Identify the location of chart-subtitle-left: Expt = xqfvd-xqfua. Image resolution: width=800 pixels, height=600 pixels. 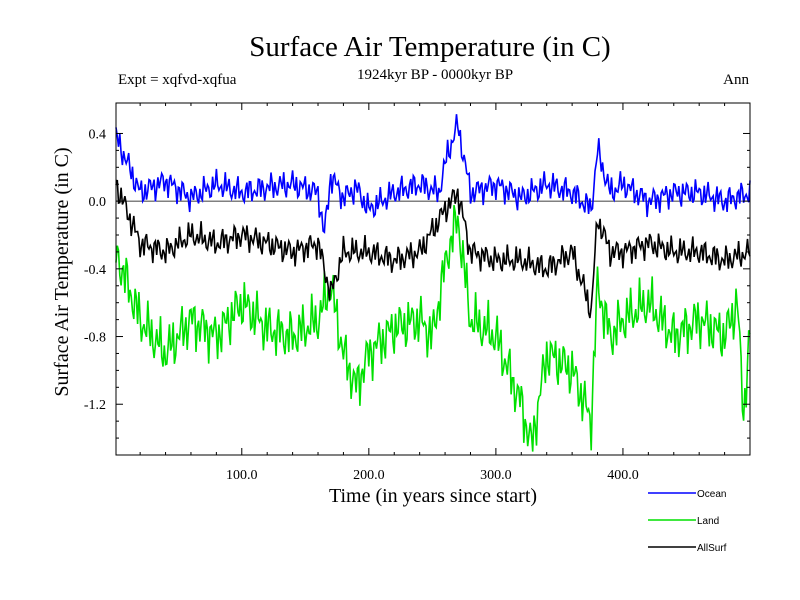
(177, 80).